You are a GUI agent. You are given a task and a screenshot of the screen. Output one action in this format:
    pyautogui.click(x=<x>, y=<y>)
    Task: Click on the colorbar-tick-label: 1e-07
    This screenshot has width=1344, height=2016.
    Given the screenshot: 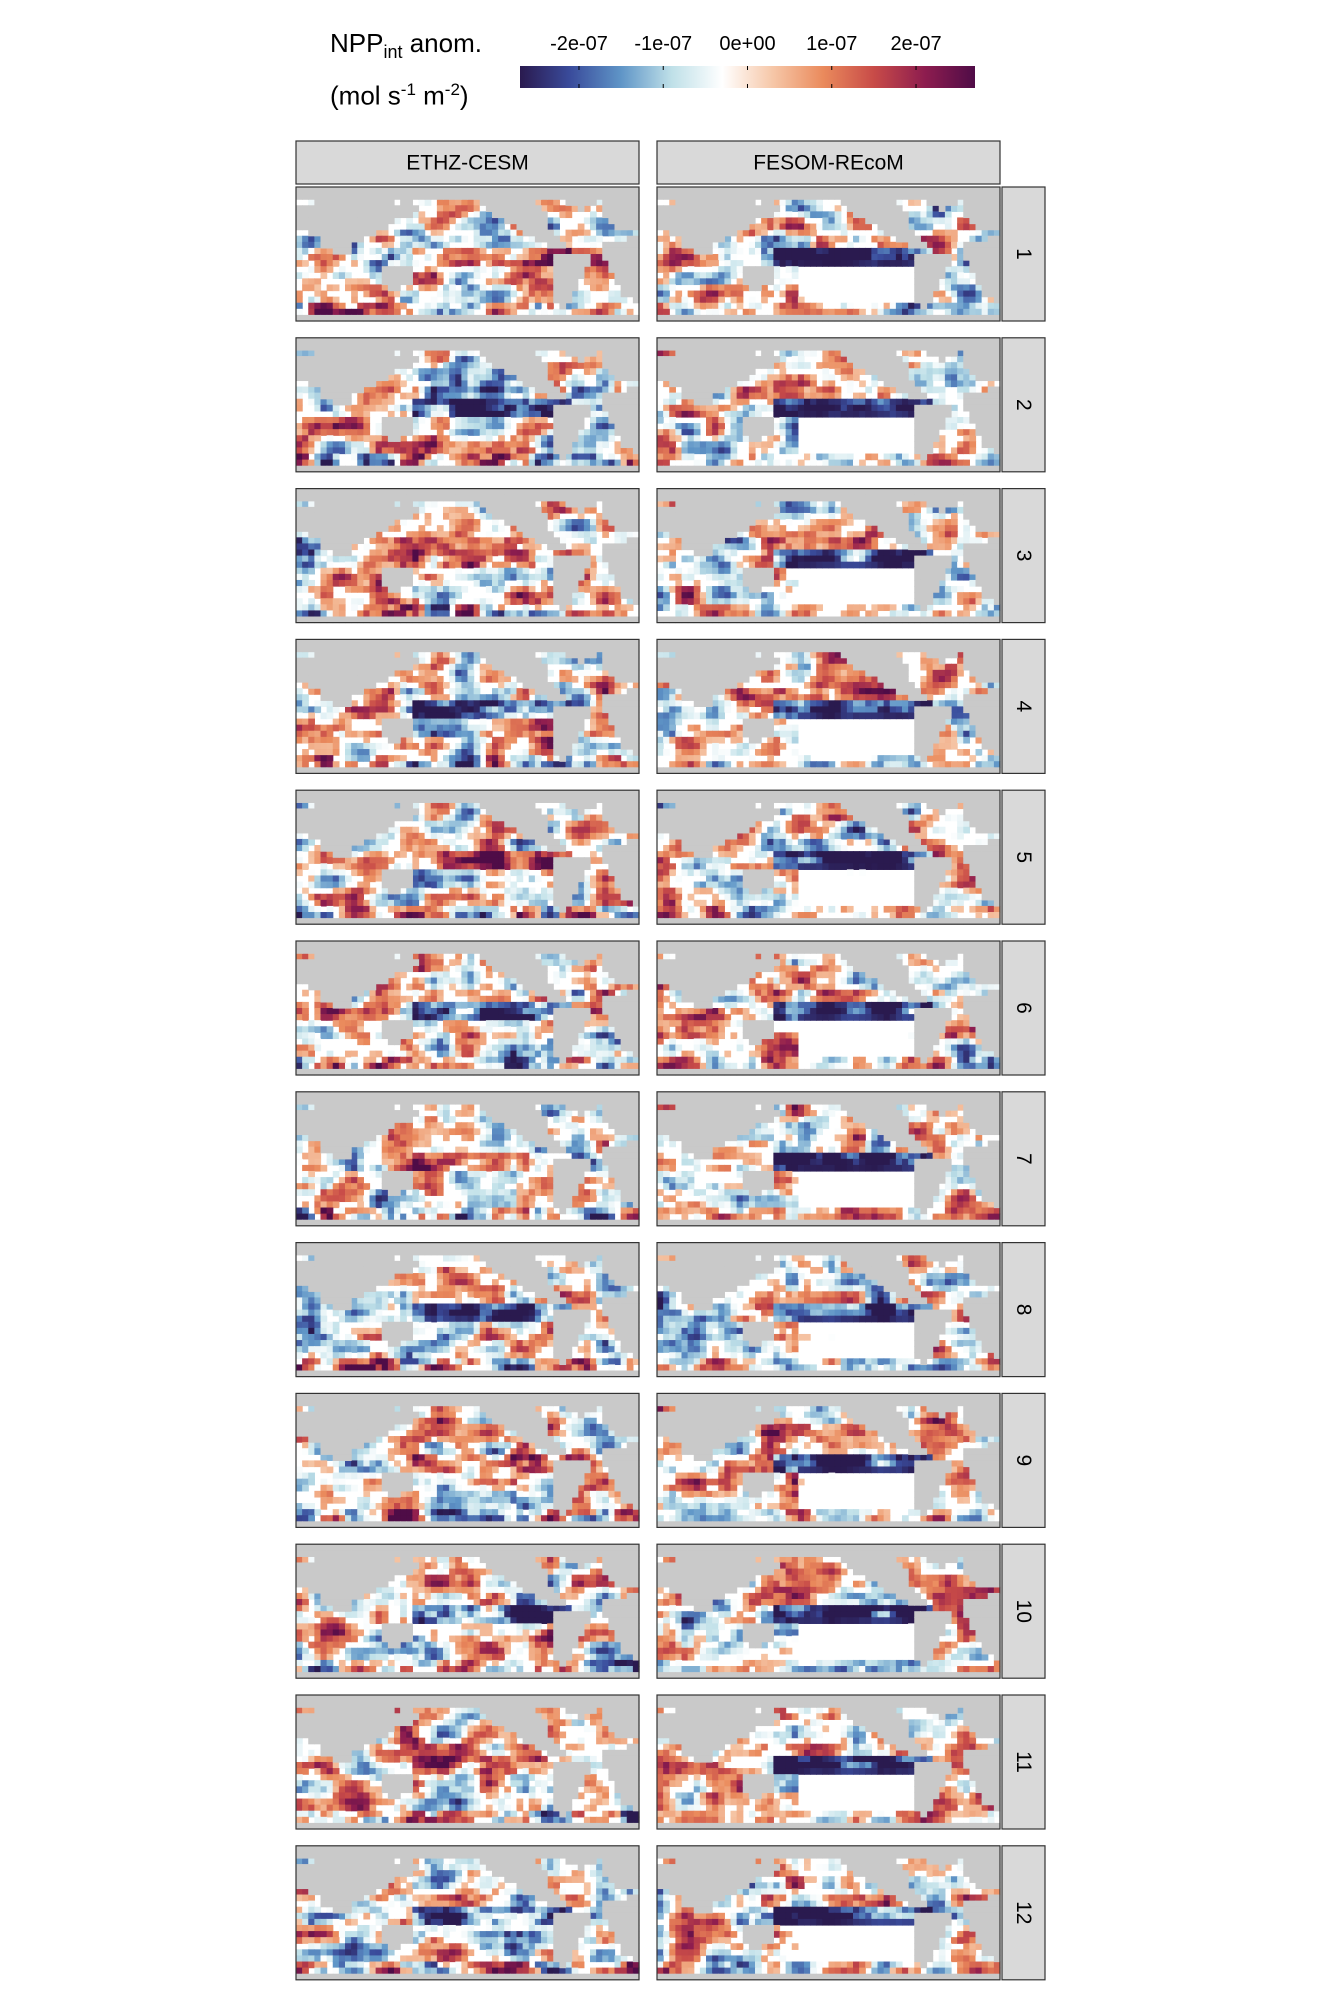 What is the action you would take?
    pyautogui.click(x=831, y=44)
    